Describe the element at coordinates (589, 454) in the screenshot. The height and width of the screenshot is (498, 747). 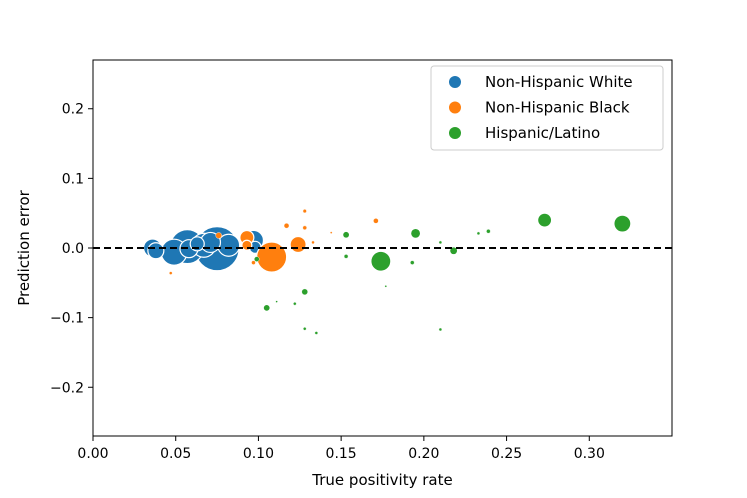
I see `x-tick-label: 0.30` at that location.